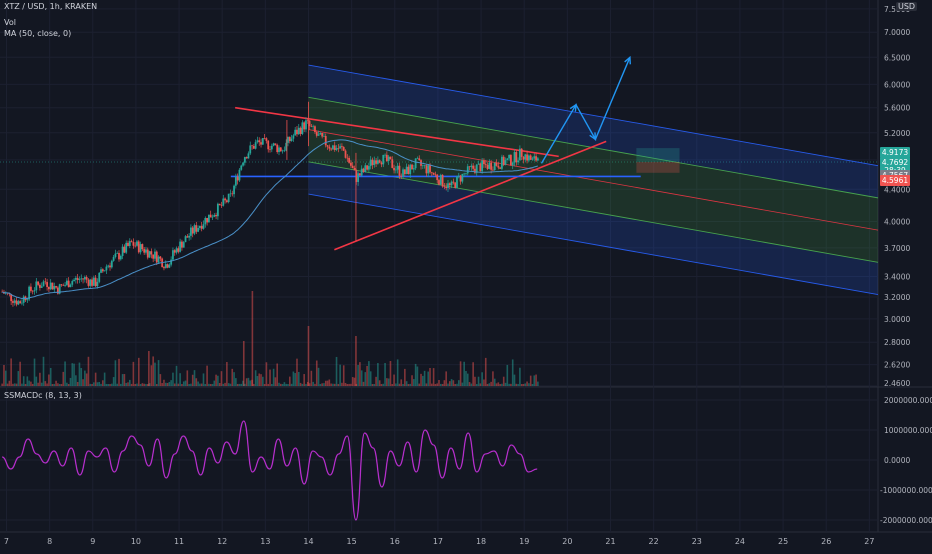  Describe the element at coordinates (51, 6) in the screenshot. I see `symbol-title: XTZ / USD, 1h, KRAKEN` at that location.